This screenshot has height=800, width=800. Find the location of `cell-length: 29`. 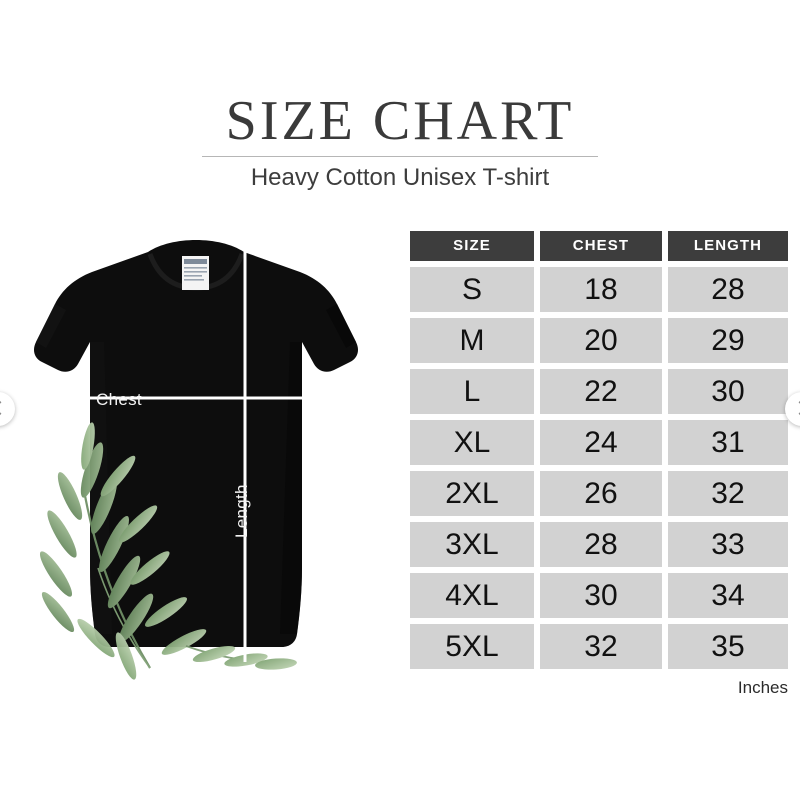

cell-length: 29 is located at coordinates (727, 340).